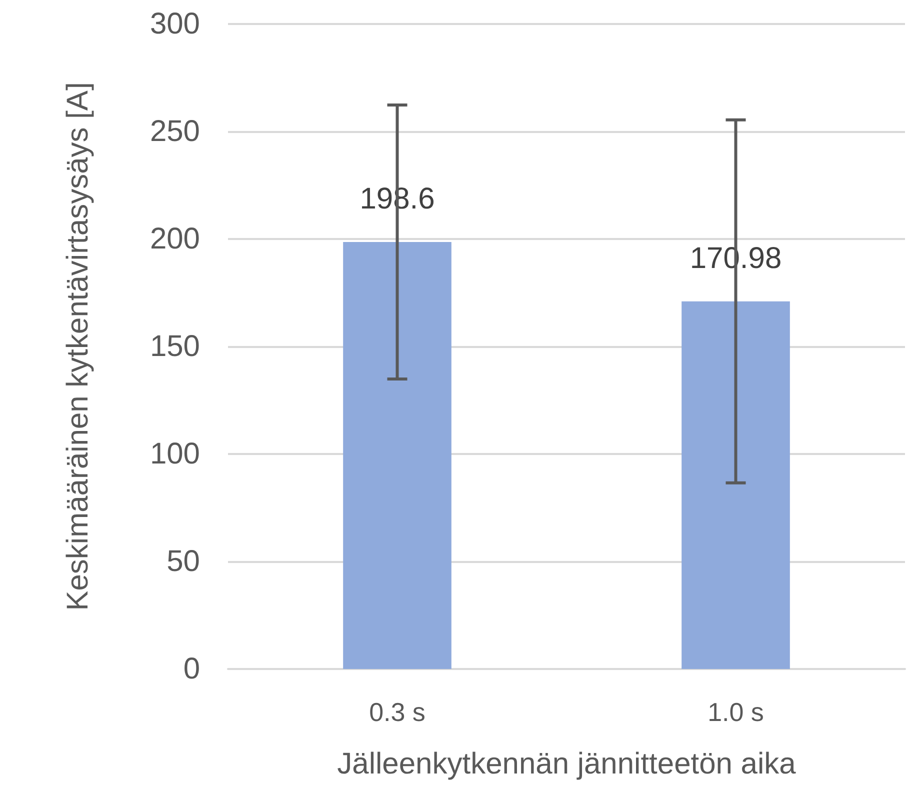 The width and height of the screenshot is (923, 806). I want to click on y-tick-label: 100, so click(175, 454).